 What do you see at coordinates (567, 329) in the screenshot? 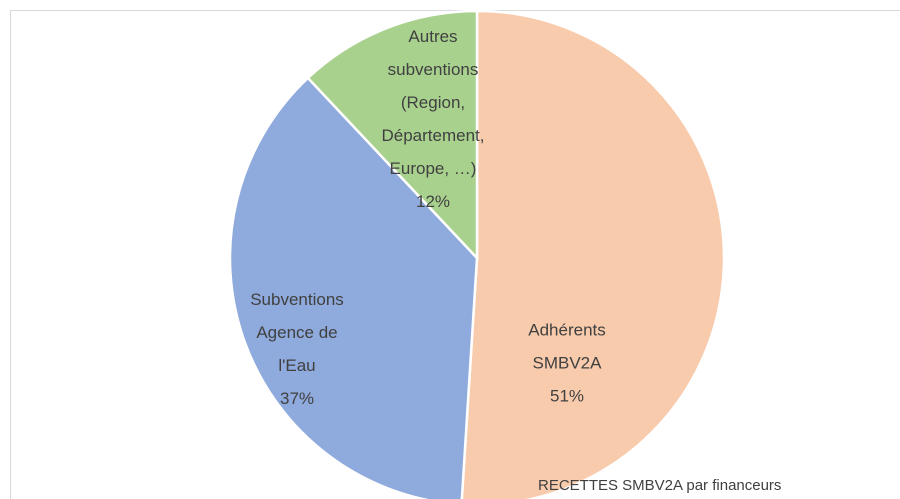
I see `slice-label: Adhérents` at bounding box center [567, 329].